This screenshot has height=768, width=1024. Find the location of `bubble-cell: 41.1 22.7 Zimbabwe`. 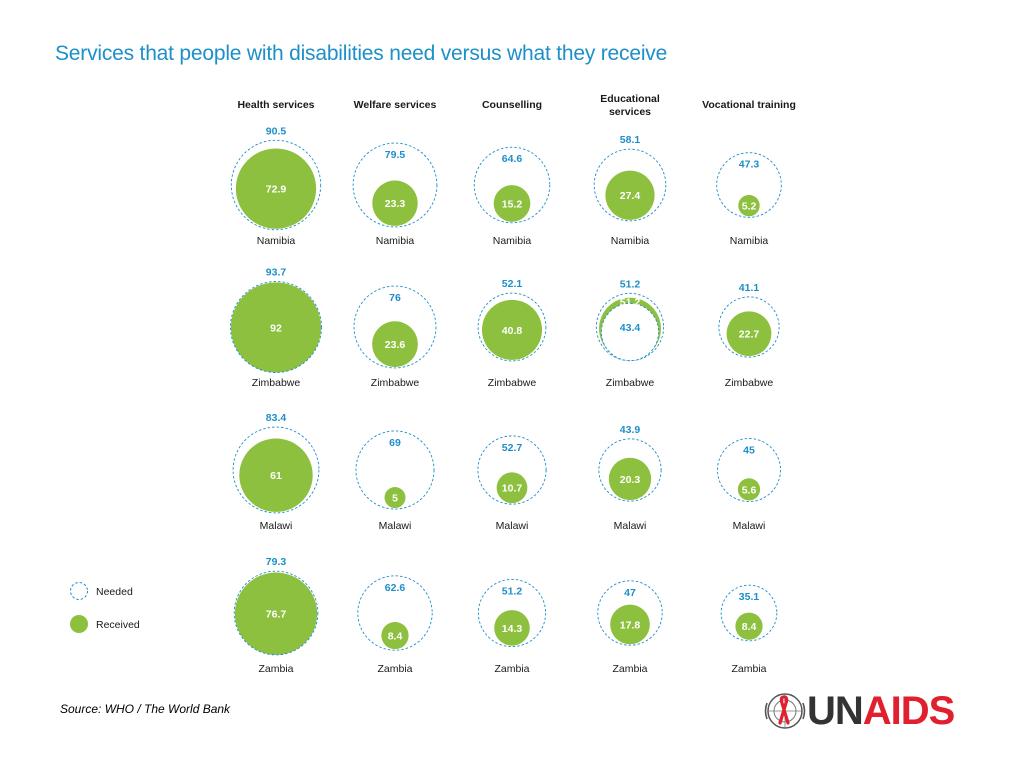

bubble-cell: 41.1 22.7 Zimbabwe is located at coordinates (749, 335).